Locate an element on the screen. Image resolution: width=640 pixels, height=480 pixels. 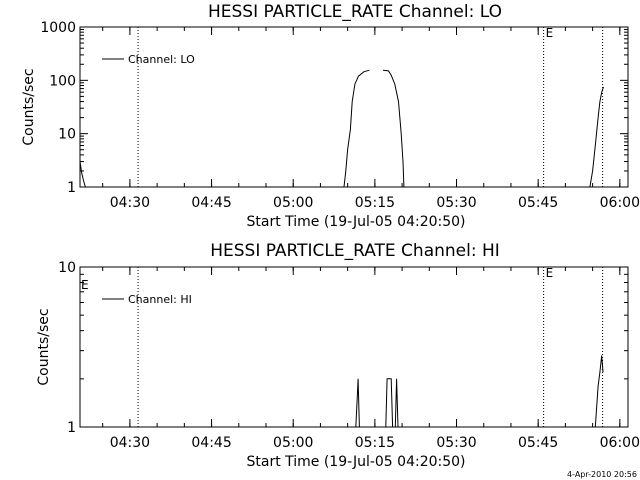
timestamp: 4-Apr-2010 20:56 is located at coordinates (602, 474).